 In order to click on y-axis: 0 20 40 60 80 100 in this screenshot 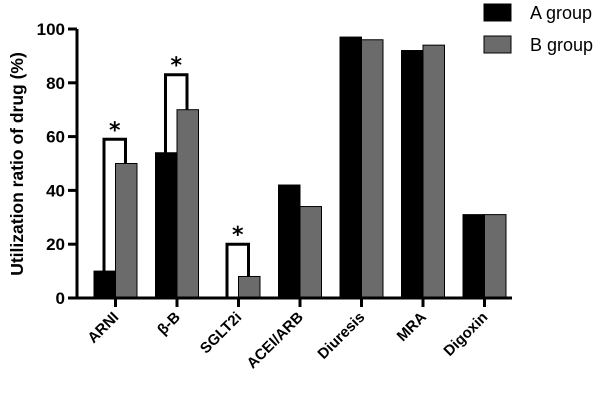, I will do `click(58, 164)`.